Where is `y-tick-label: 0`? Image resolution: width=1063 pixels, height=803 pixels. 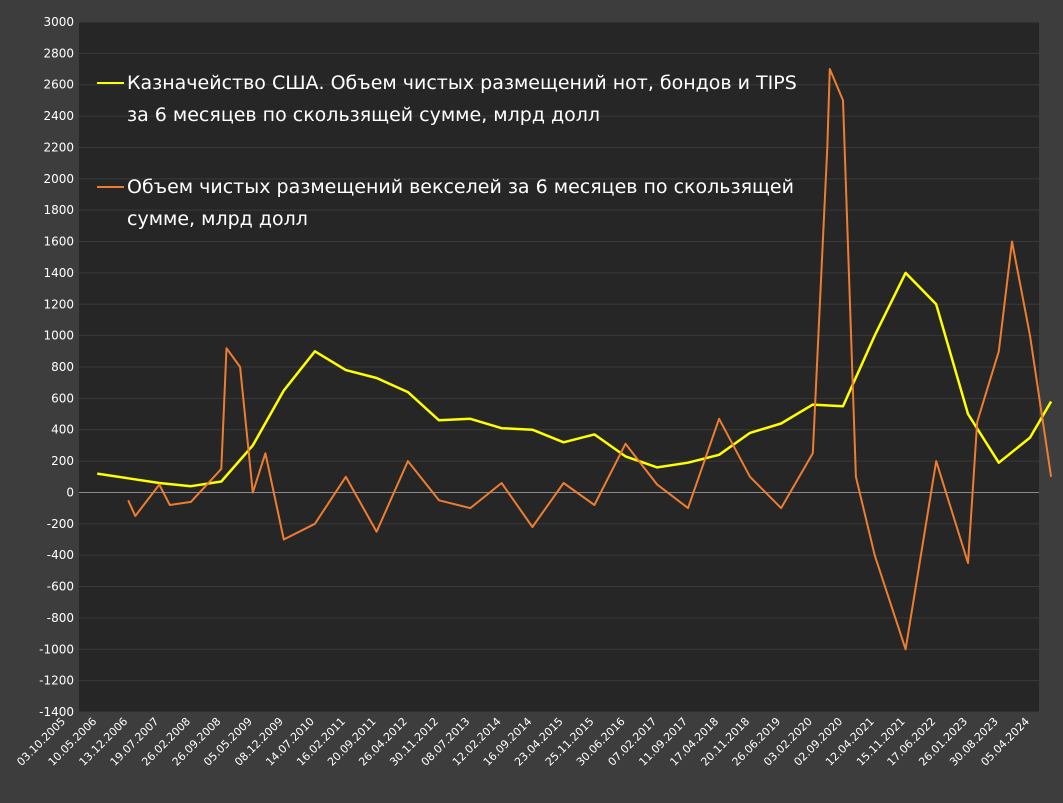 y-tick-label: 0 is located at coordinates (70, 492).